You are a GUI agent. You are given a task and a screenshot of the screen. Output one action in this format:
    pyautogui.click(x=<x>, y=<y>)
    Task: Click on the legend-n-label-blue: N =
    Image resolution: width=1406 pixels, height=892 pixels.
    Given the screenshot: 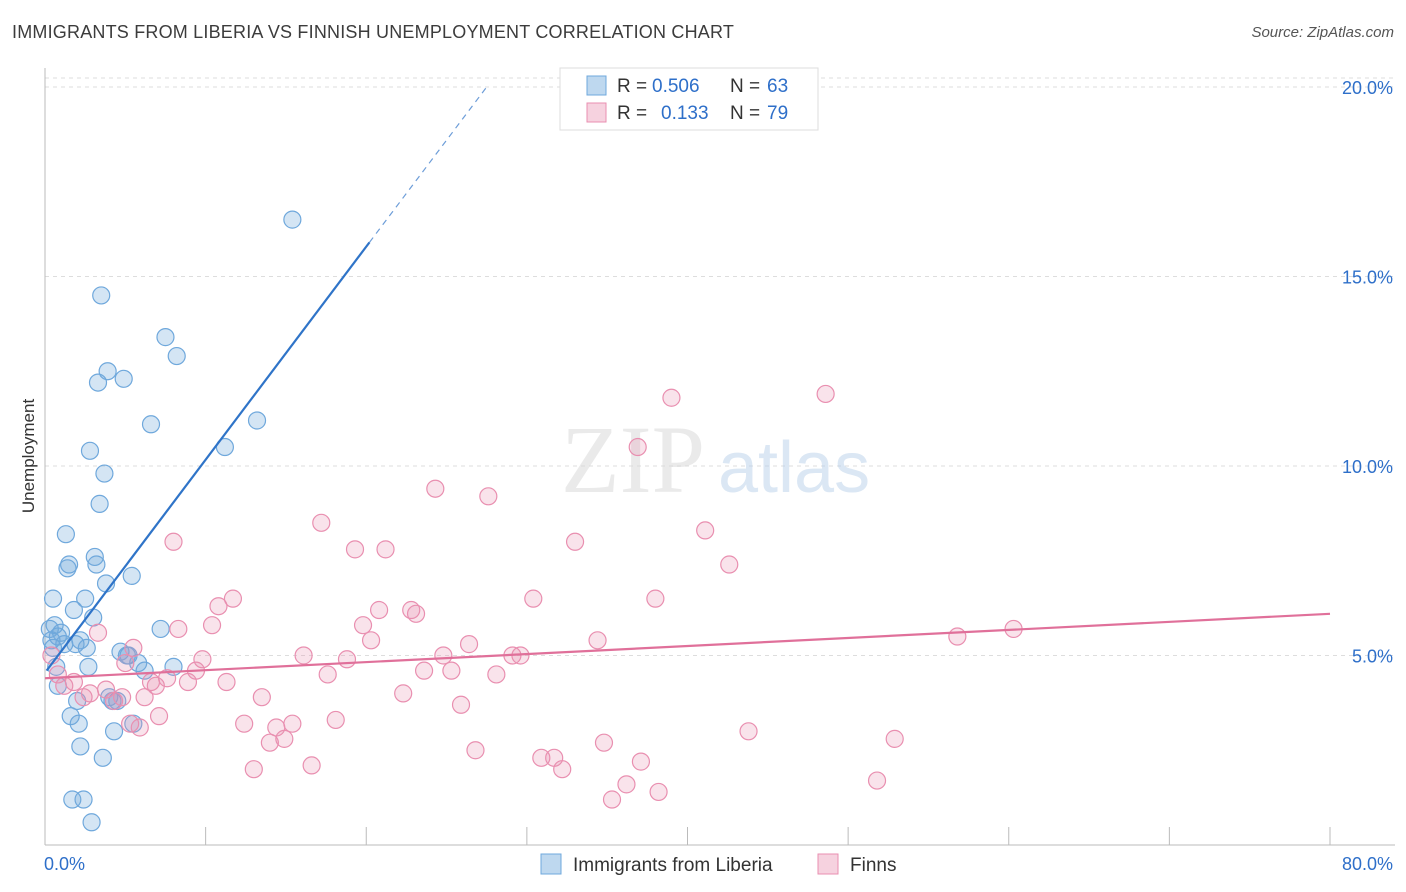 What is the action you would take?
    pyautogui.click(x=745, y=86)
    